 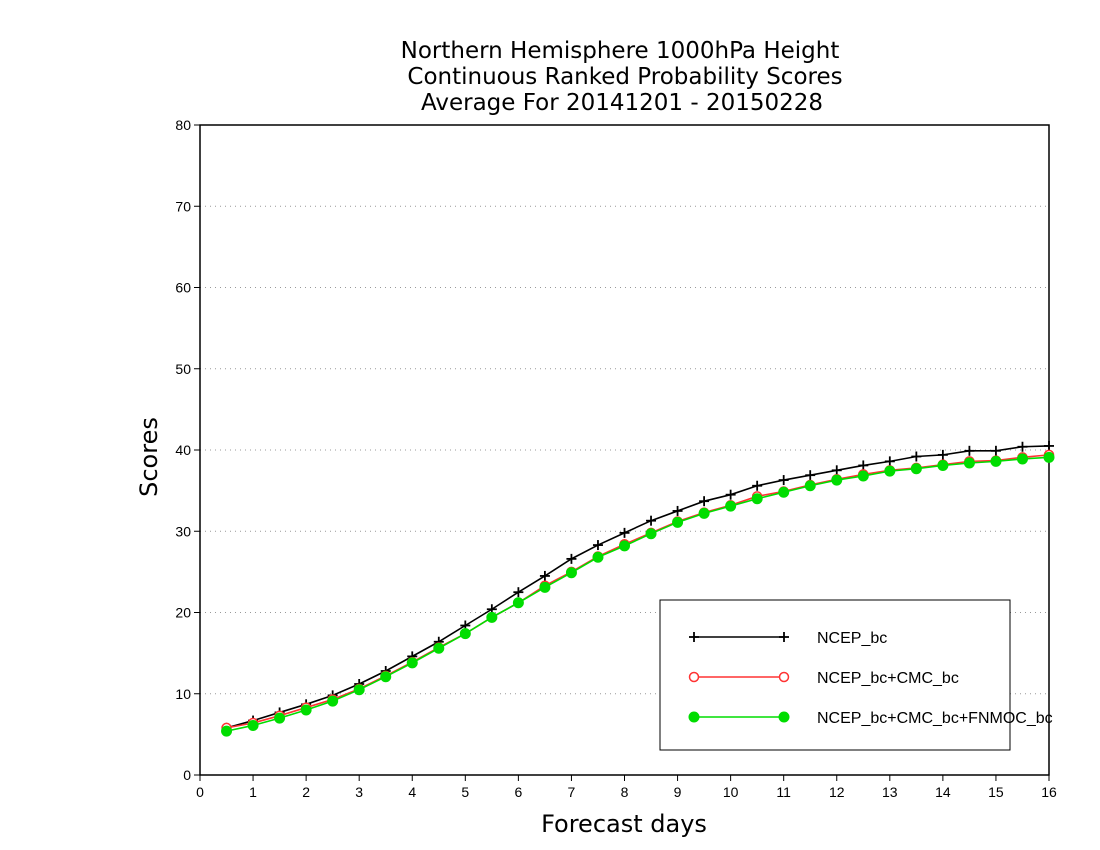 What do you see at coordinates (625, 792) in the screenshot?
I see `x-tick-label: 8` at bounding box center [625, 792].